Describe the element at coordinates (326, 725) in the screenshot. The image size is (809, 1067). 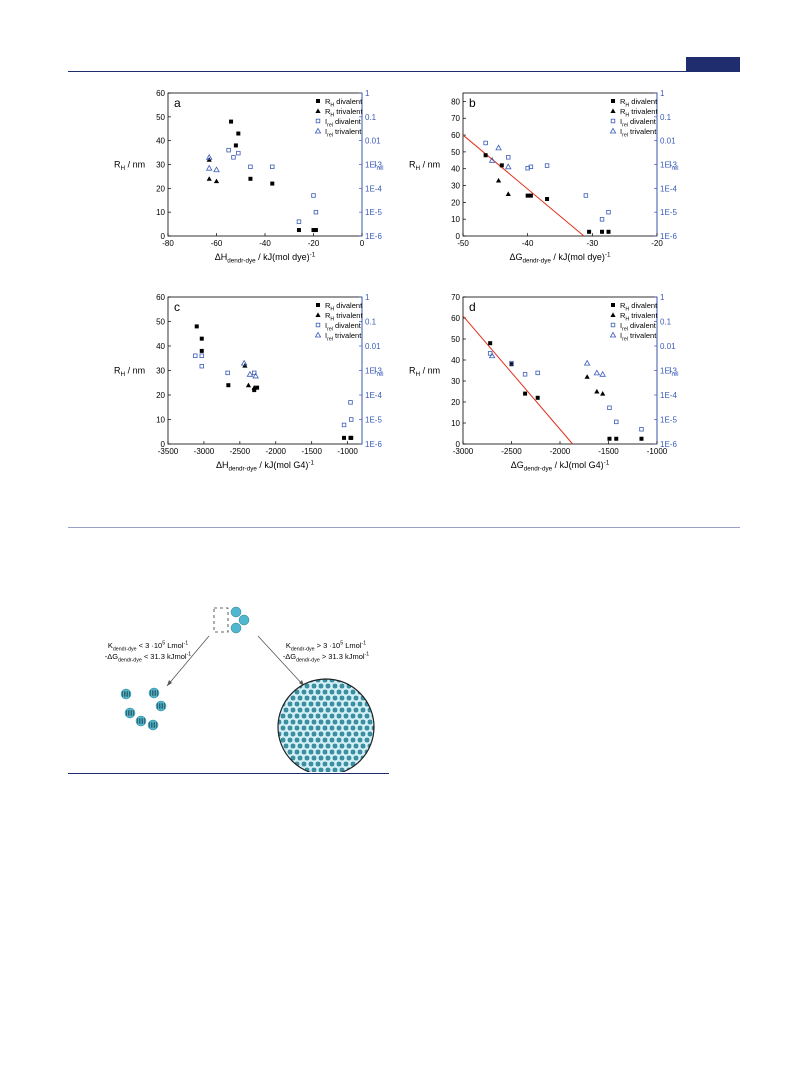
I see `aggregate-outline` at that location.